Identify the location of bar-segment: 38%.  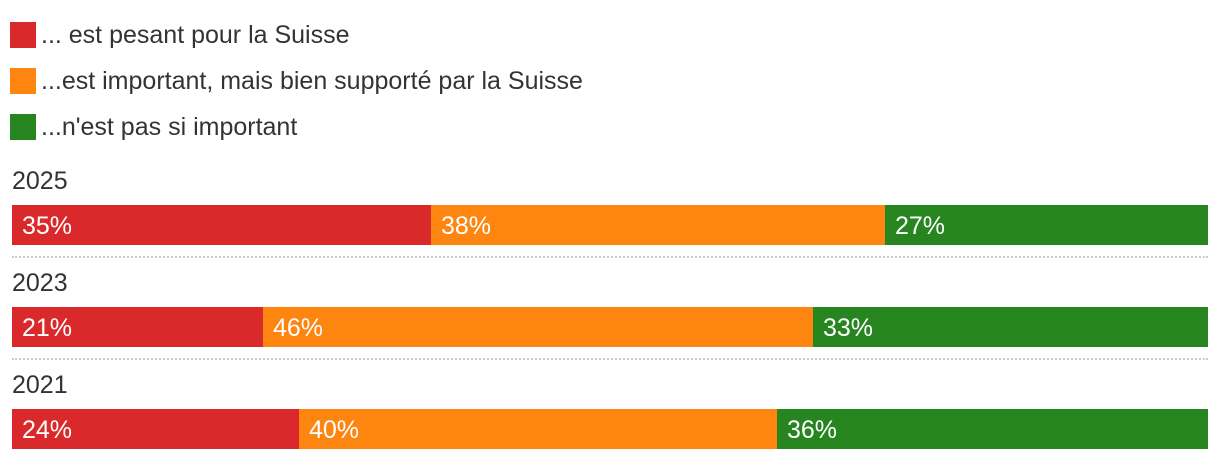
(658, 225).